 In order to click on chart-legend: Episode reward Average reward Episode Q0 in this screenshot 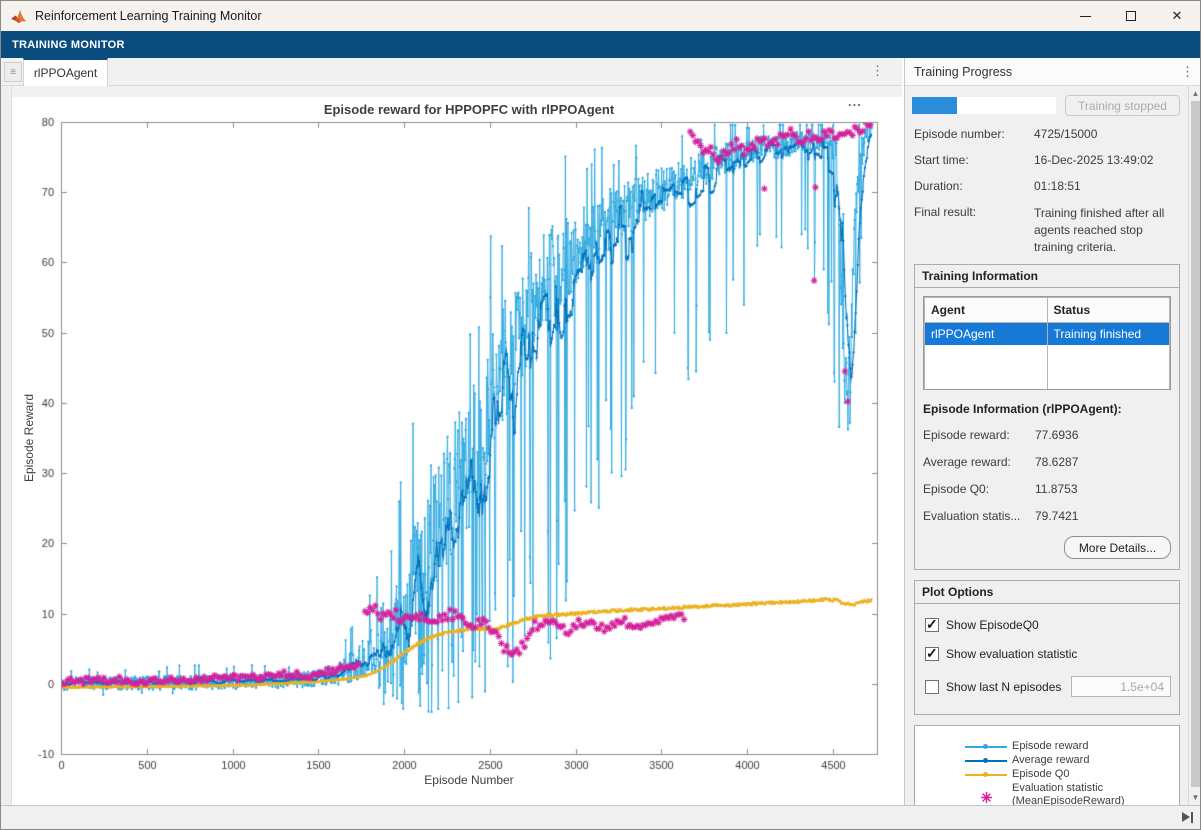, I will do `click(1047, 765)`.